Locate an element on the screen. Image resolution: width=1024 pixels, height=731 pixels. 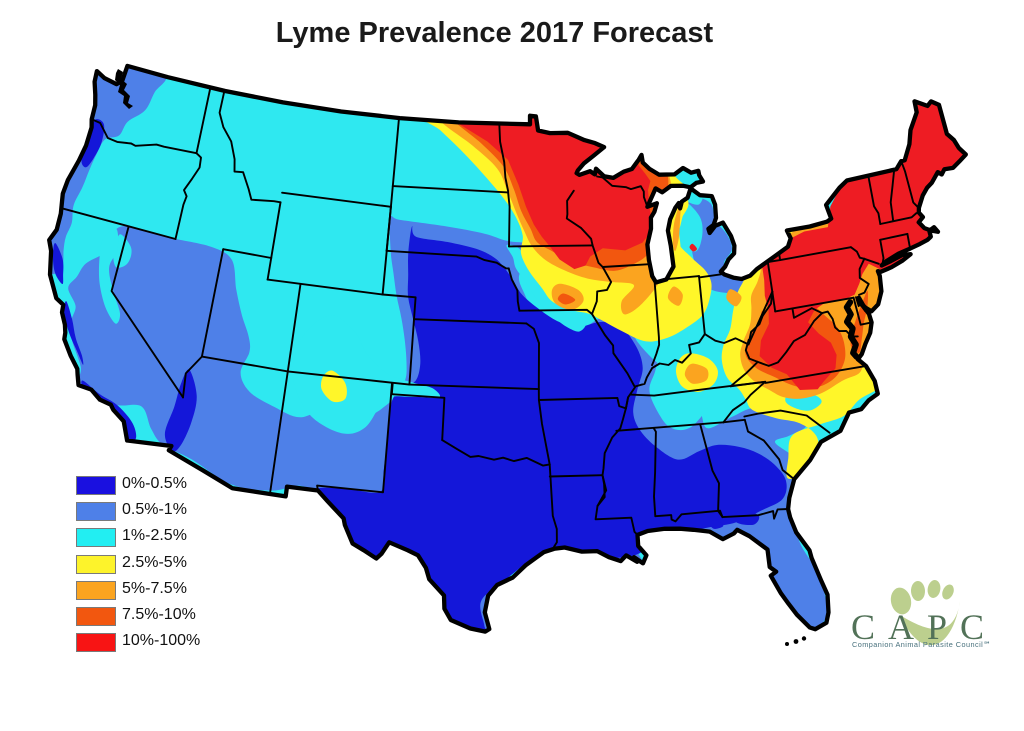
svg-text: CAPC is located at coordinates (924, 627).